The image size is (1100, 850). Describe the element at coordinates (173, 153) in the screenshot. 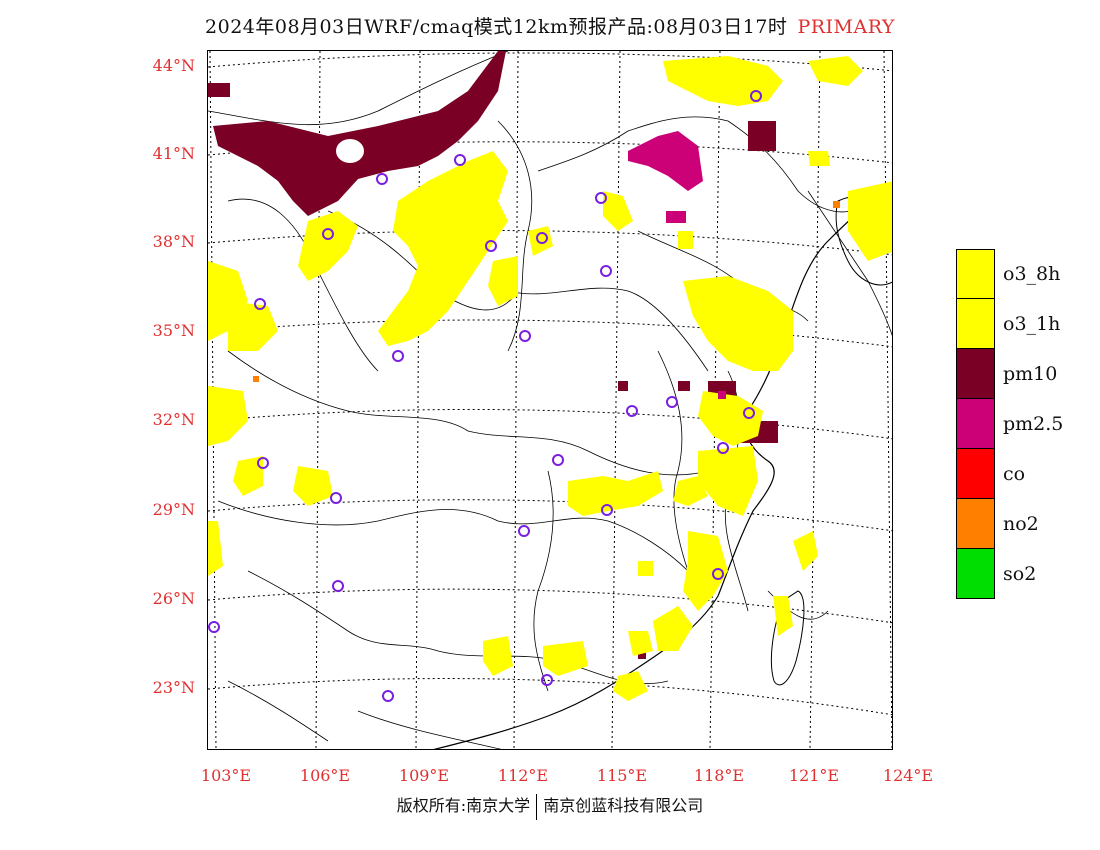

I see `lat-label-41: 41°N` at that location.